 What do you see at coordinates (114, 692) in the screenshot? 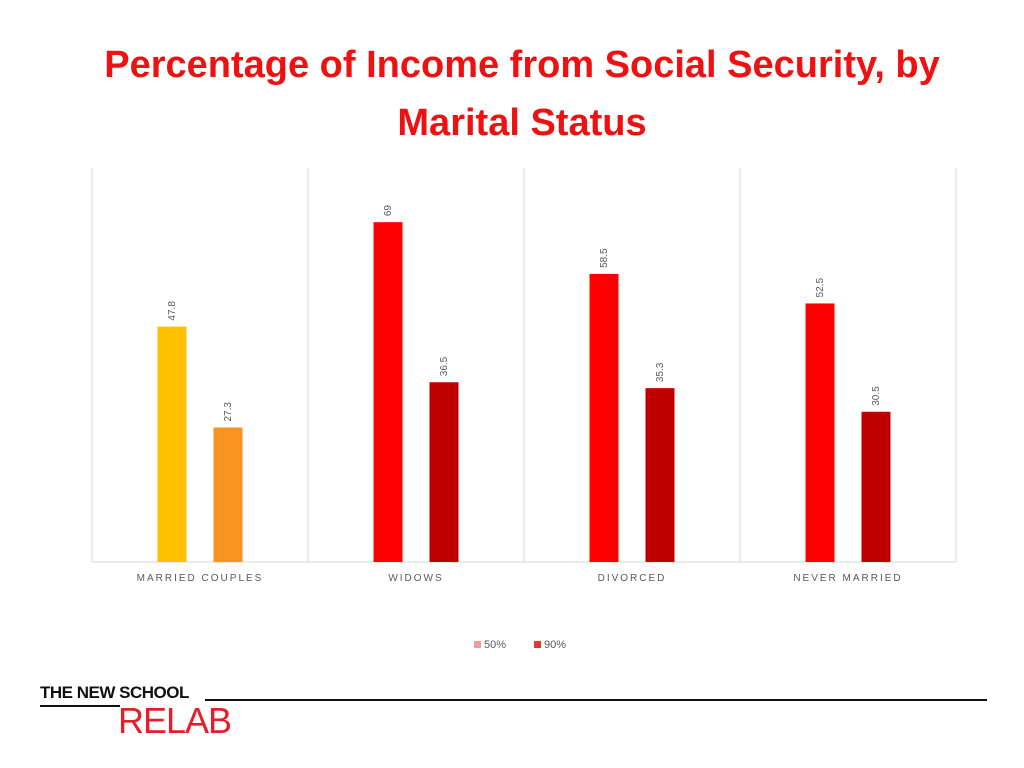
I see `logo-the-new-school: THE NEW SCHOOL` at bounding box center [114, 692].